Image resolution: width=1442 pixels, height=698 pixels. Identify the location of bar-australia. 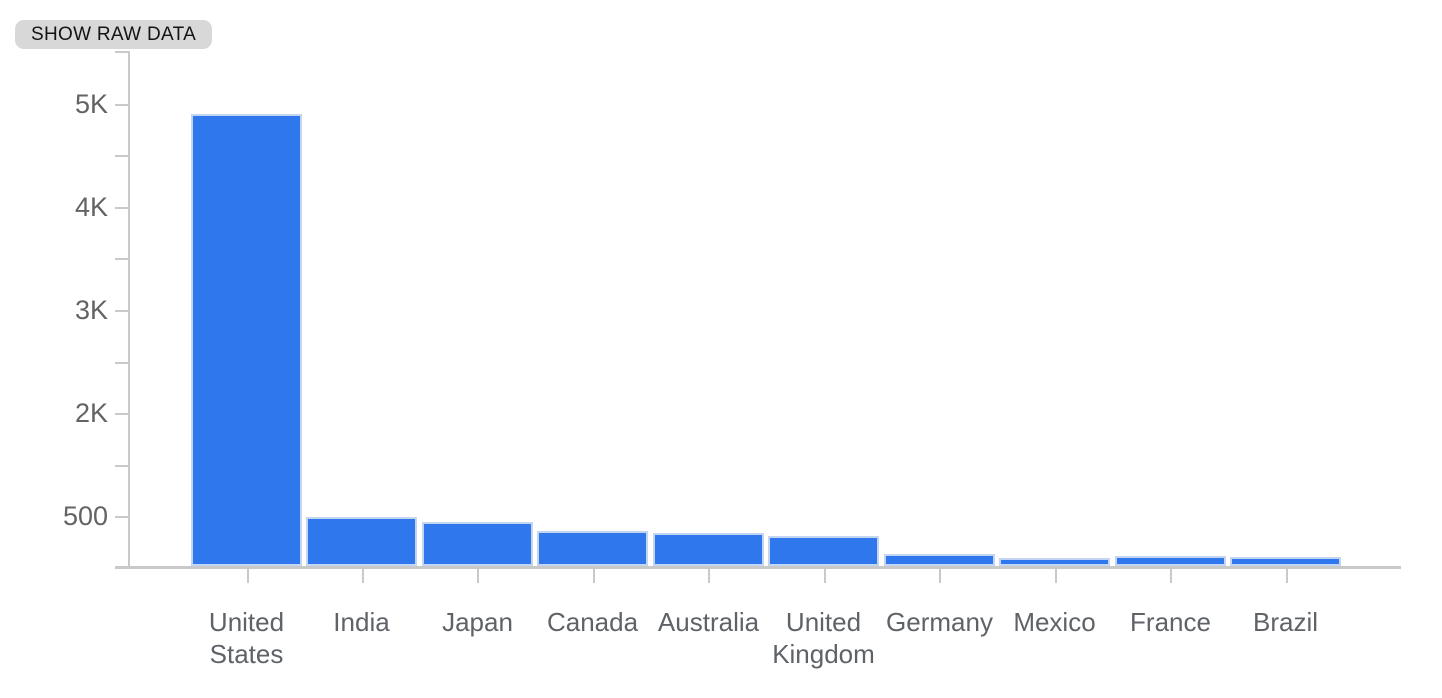
(708, 549).